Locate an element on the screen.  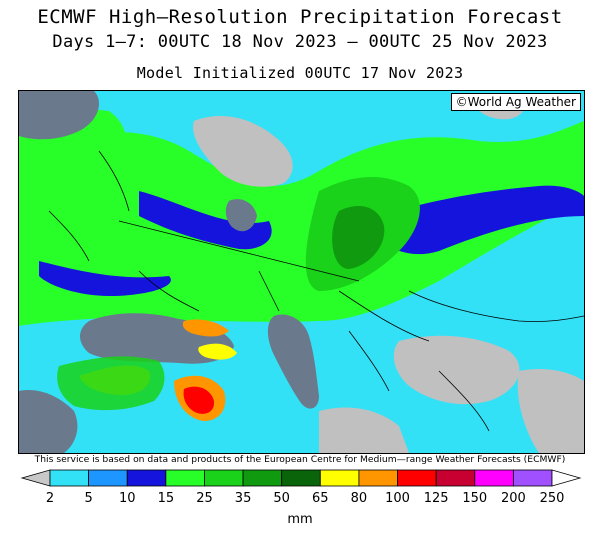
heavy-precip-black-sea-coast is located at coordinates (205, 328).